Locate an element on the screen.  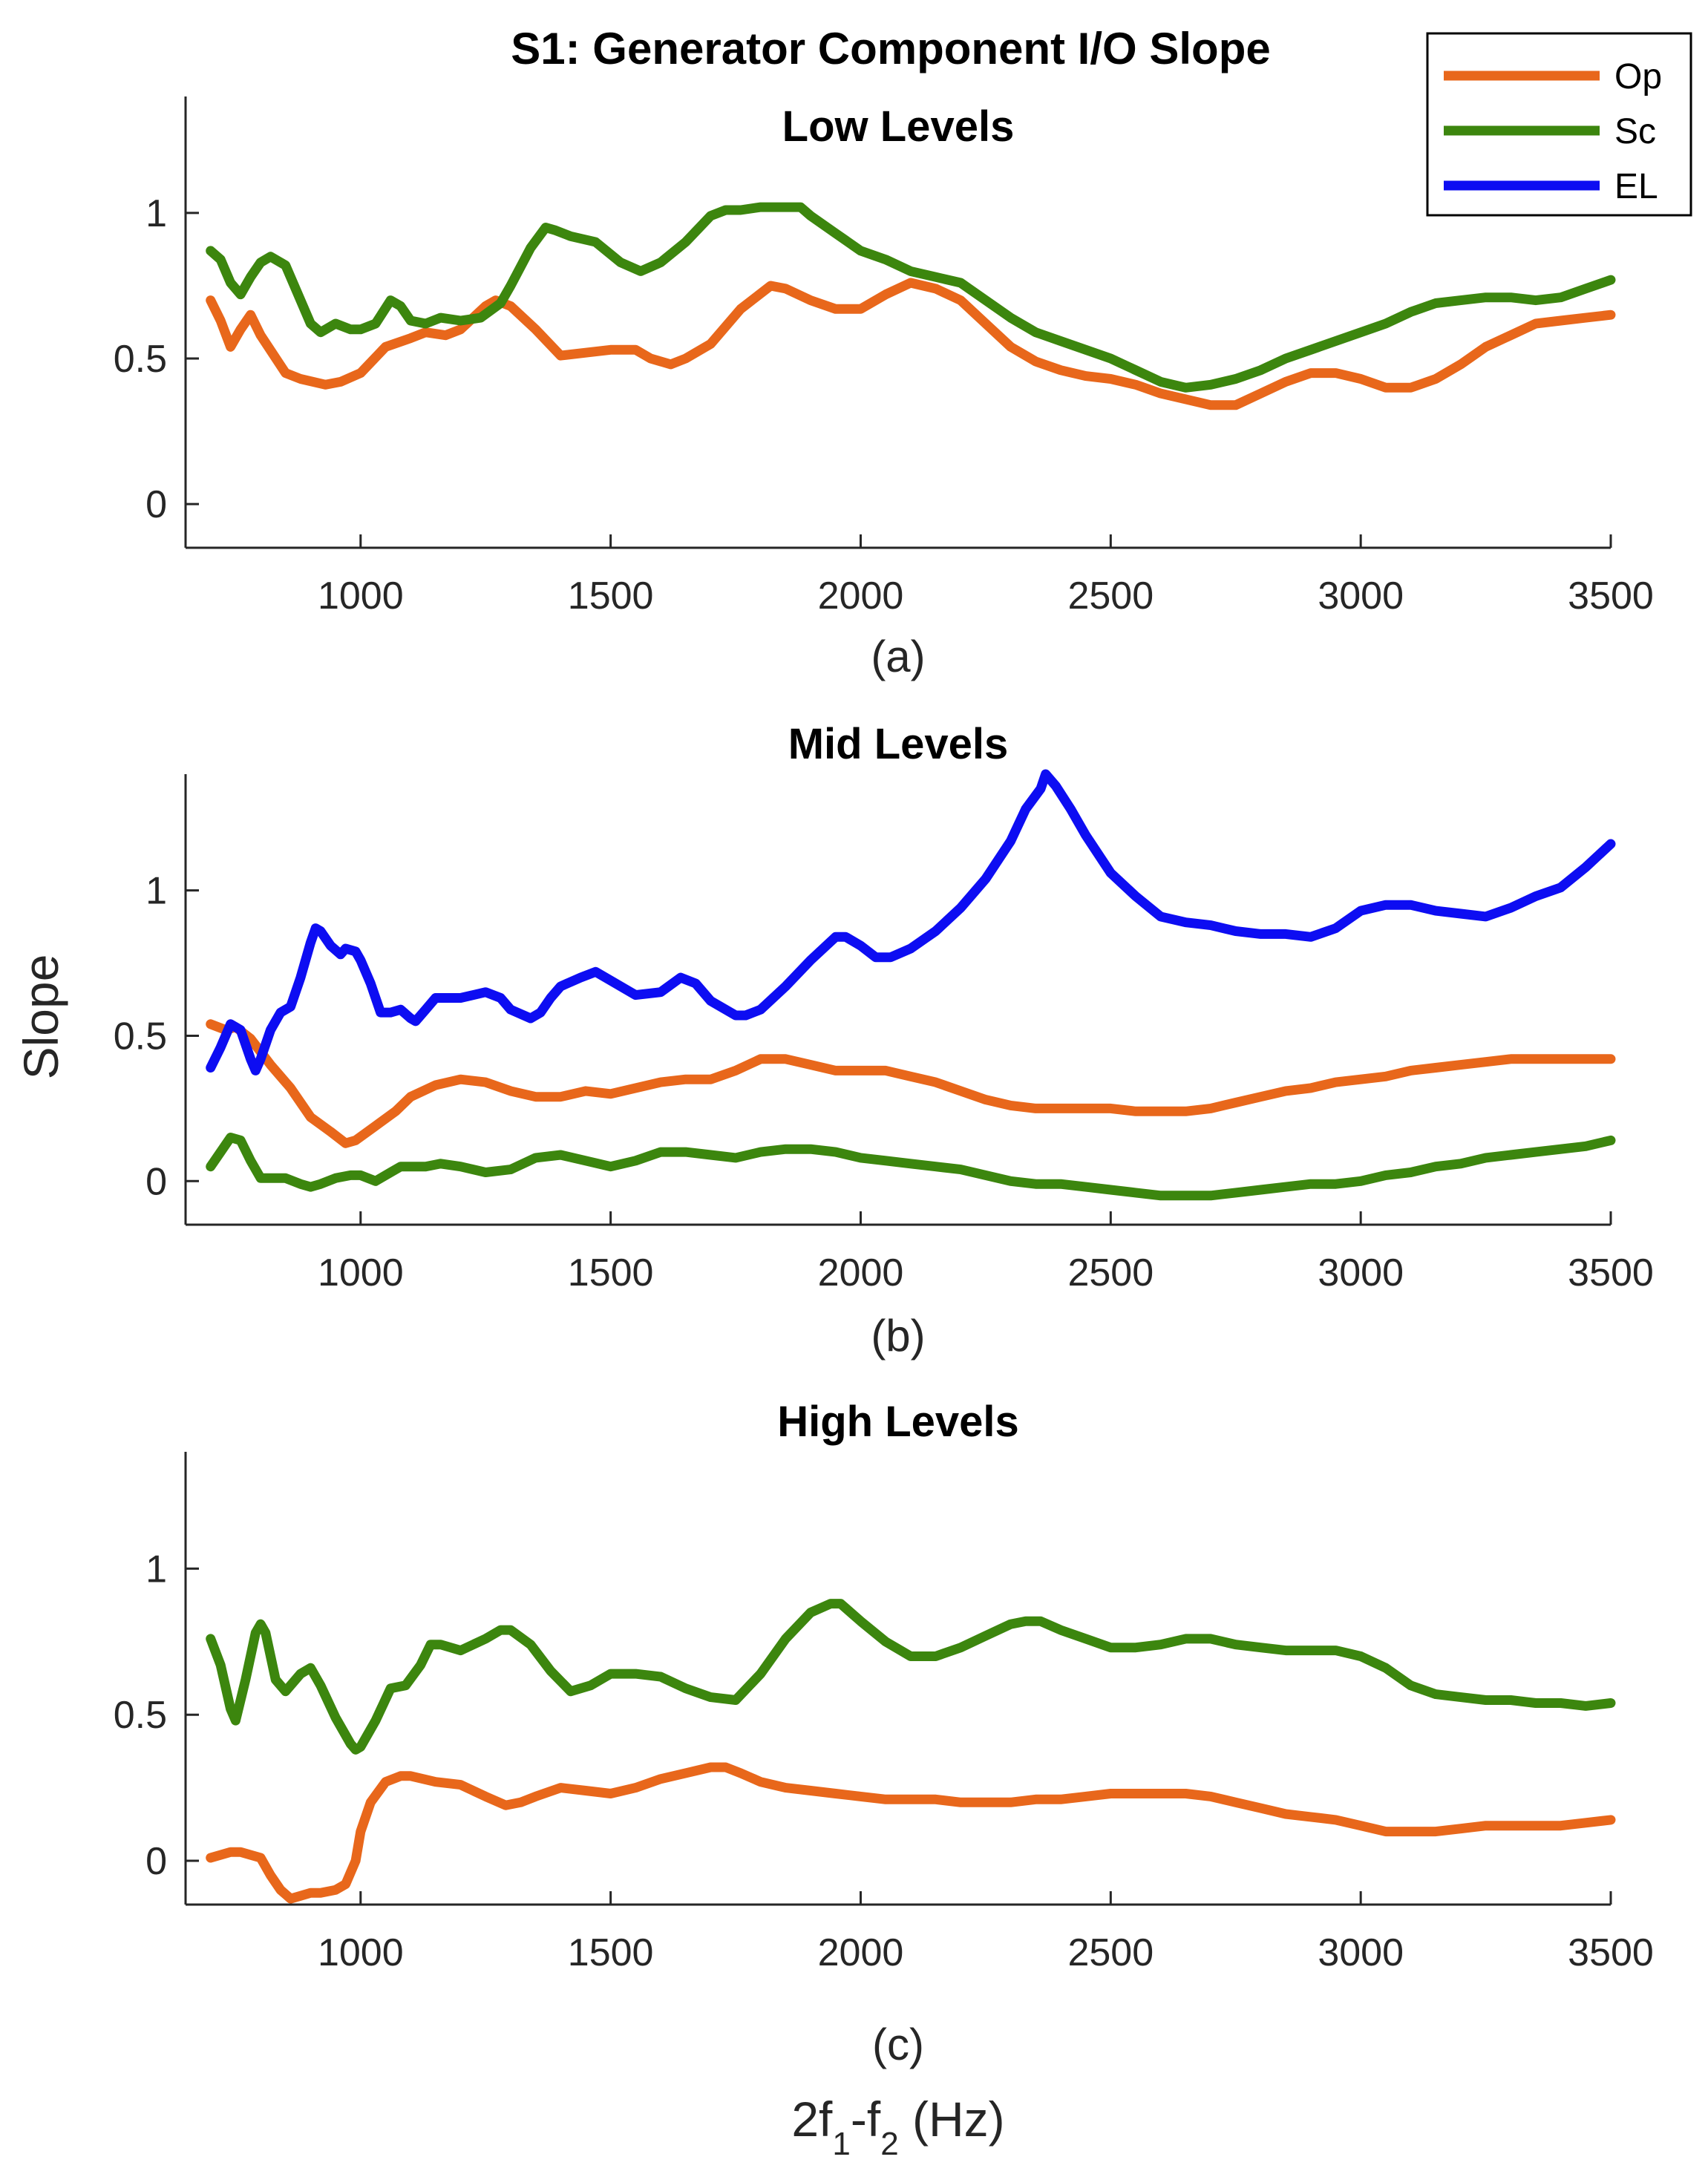
legend-label-el: EL is located at coordinates (1636, 186).